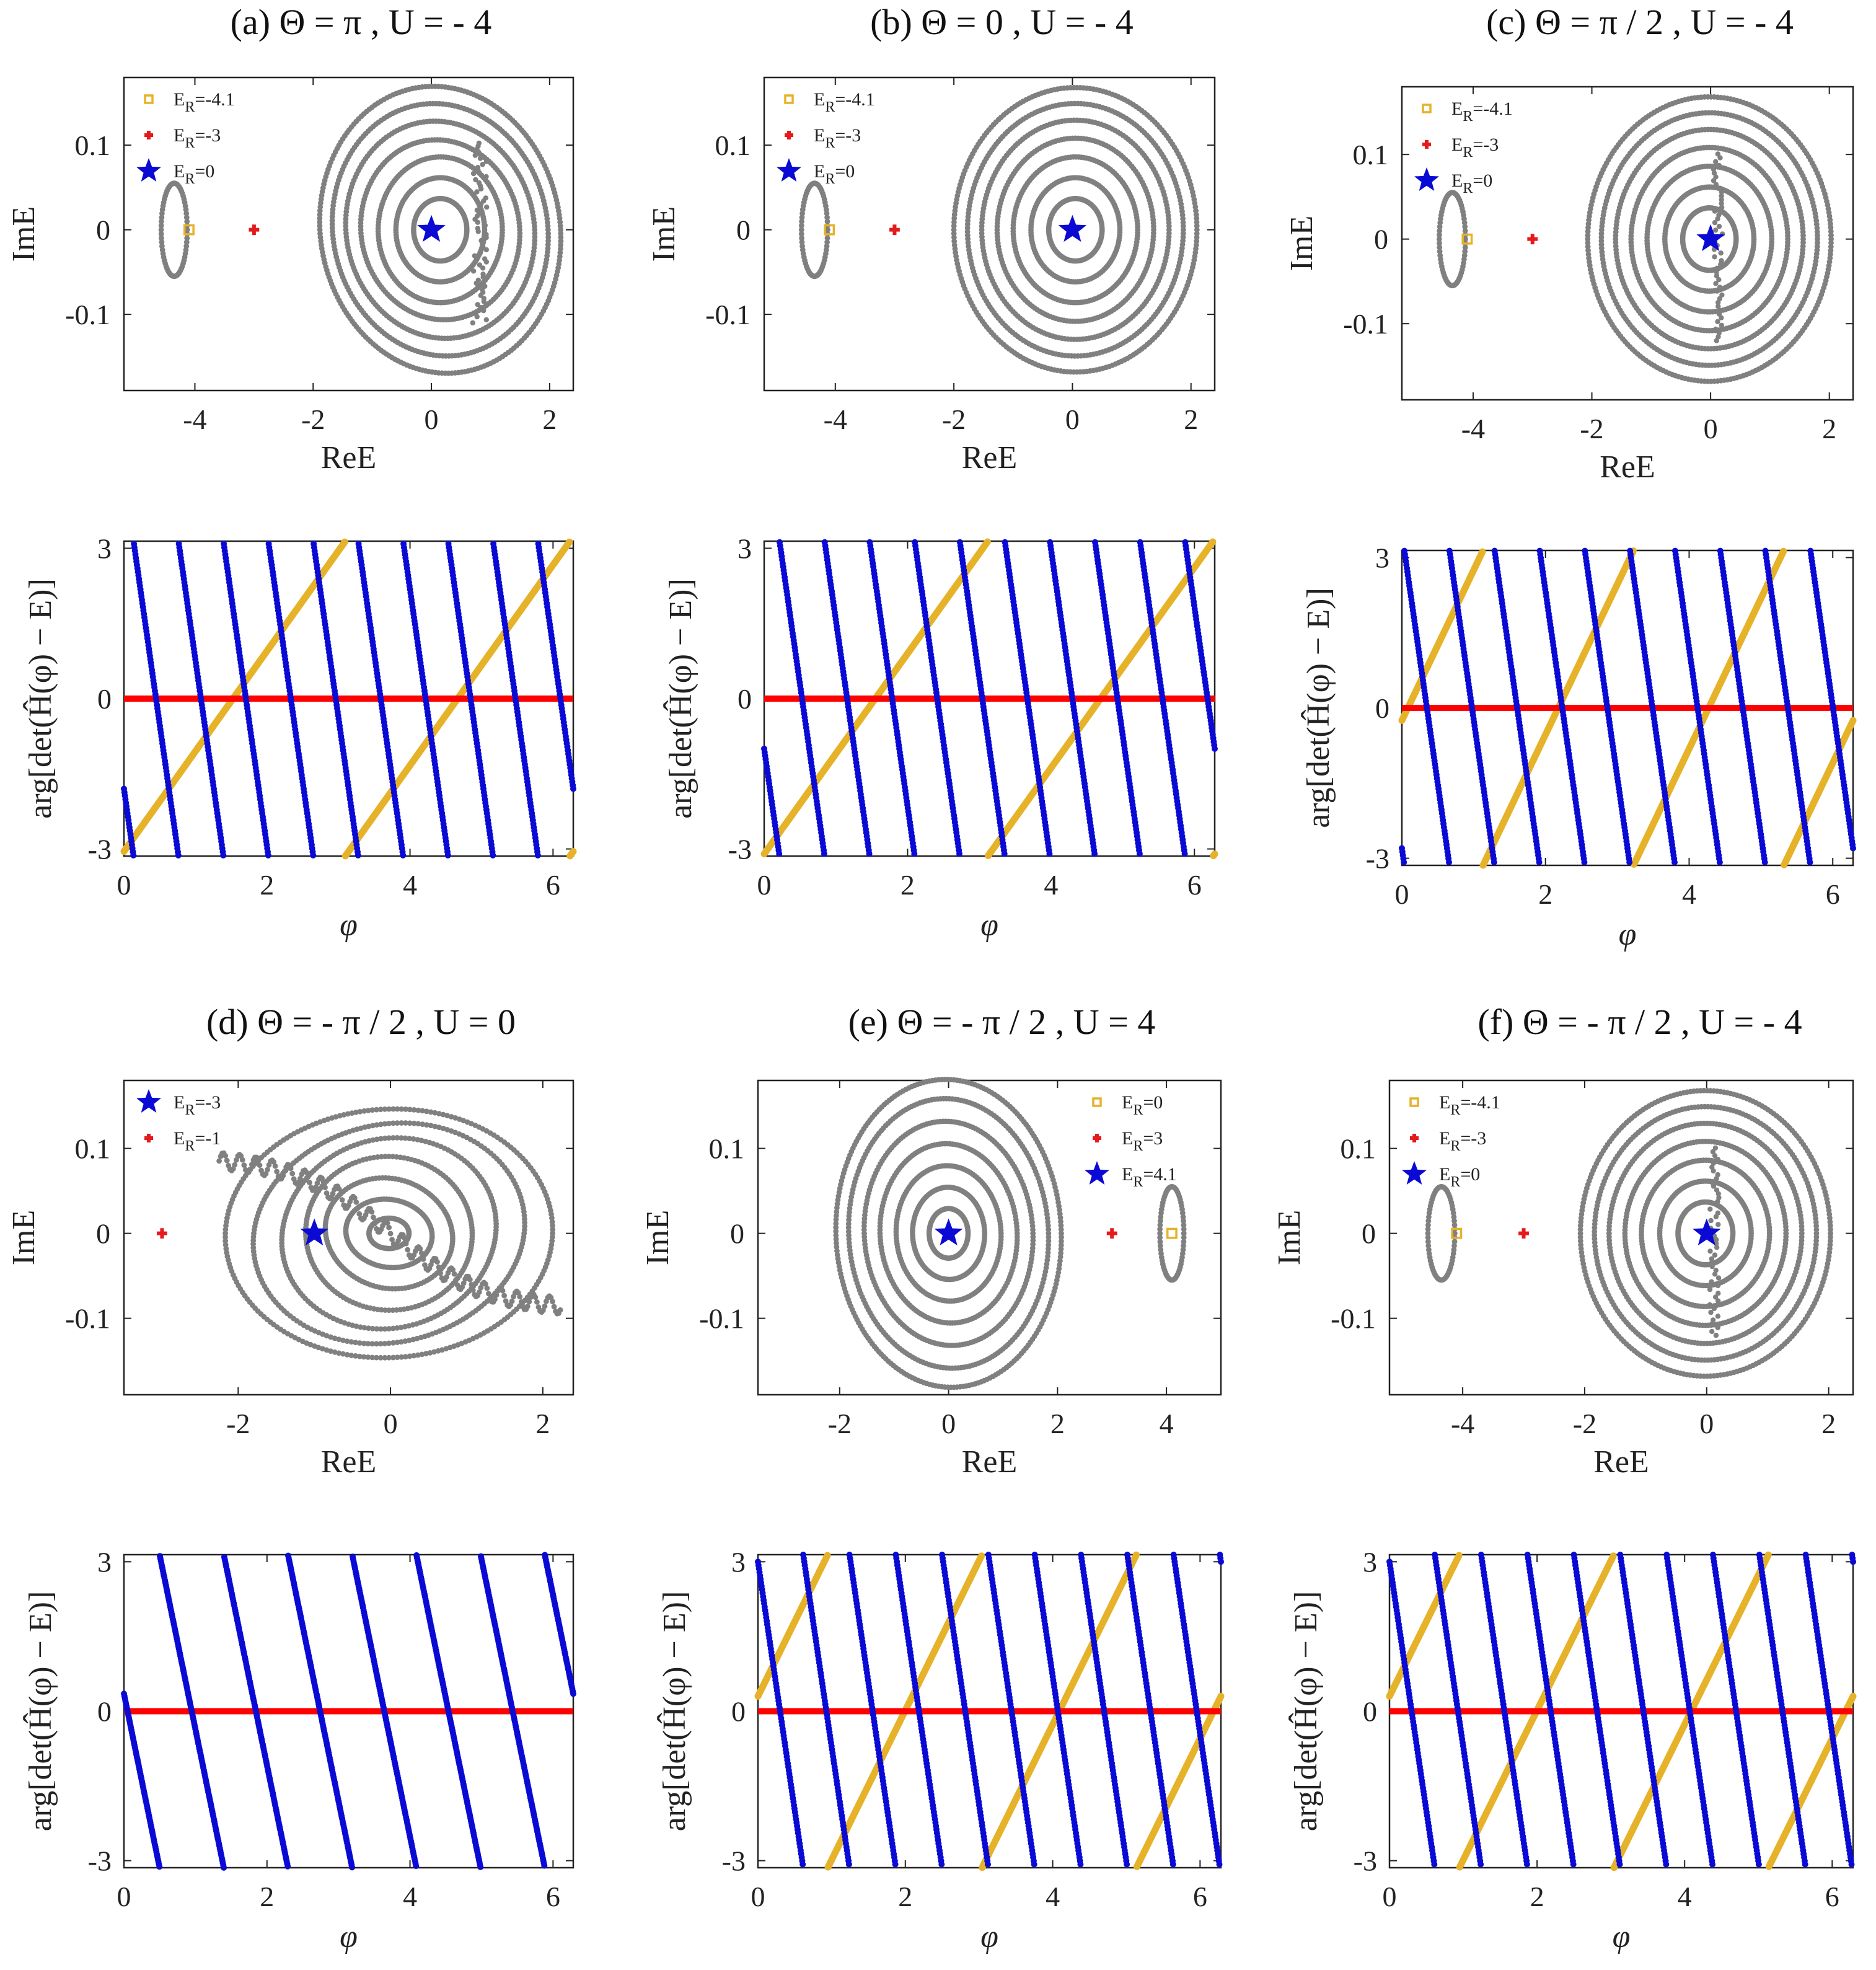  I want to click on plot-frame, so click(1628, 243).